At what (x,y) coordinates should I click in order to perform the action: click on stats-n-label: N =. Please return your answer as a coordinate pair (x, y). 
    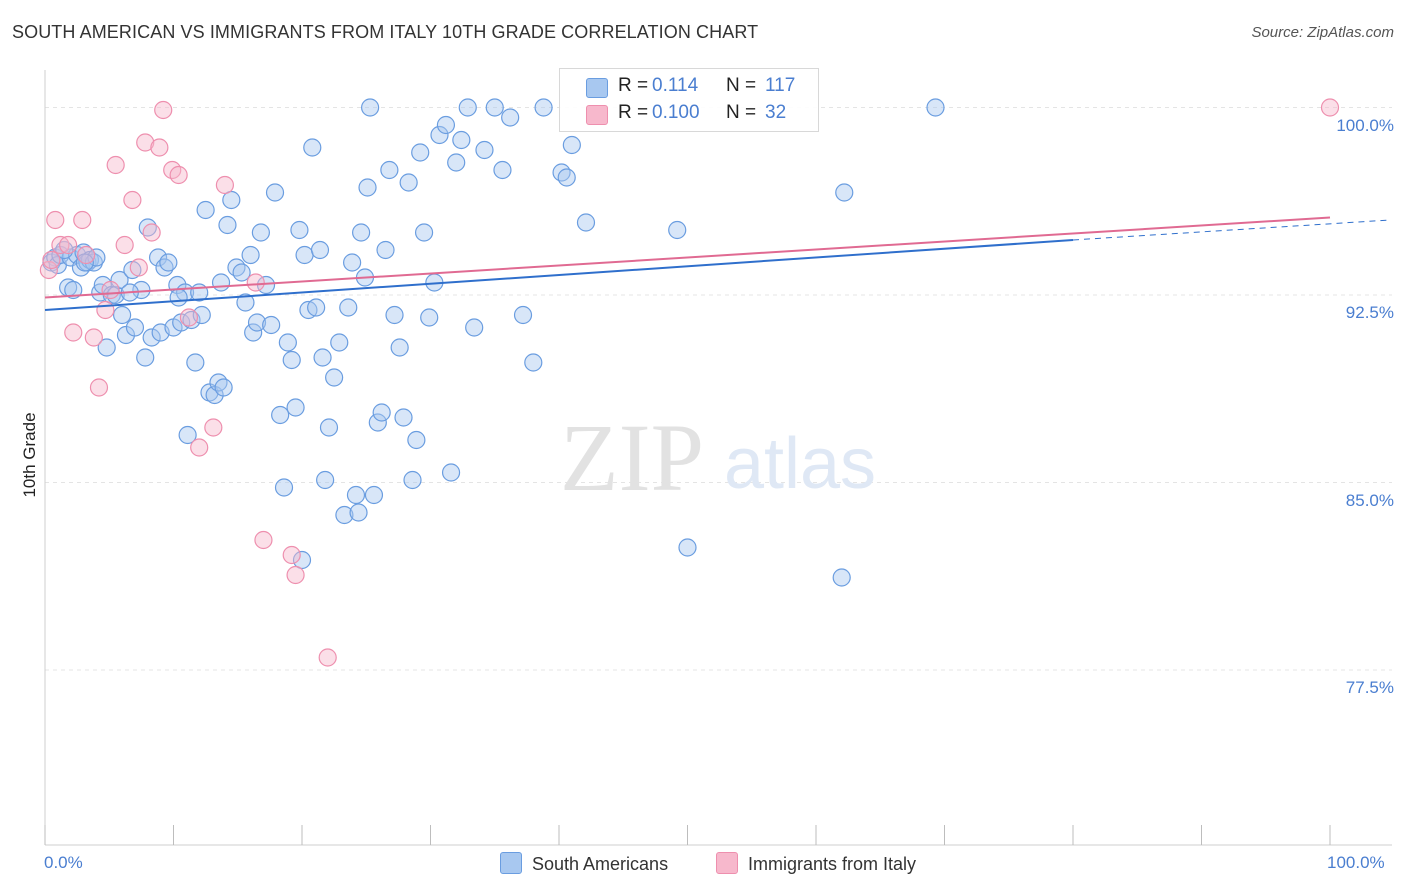
    Looking at the image, I should click on (741, 85).